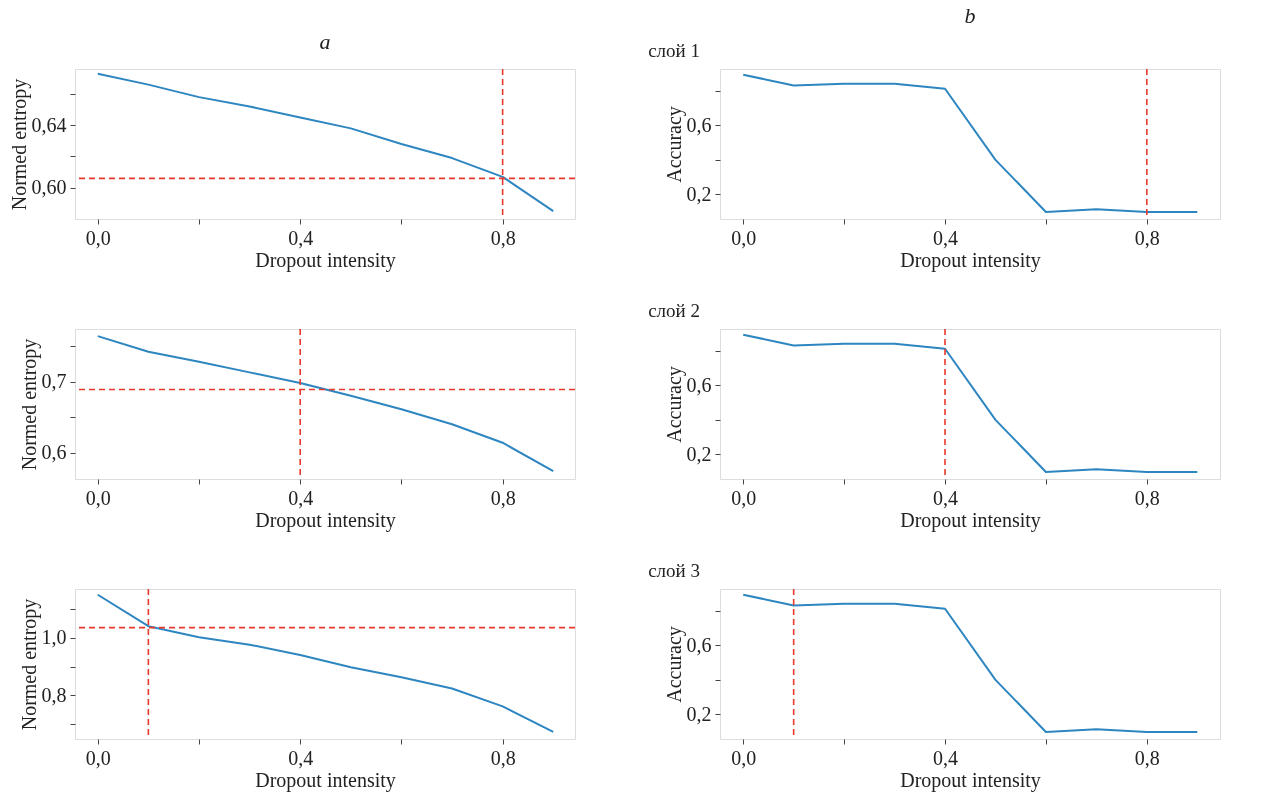  I want to click on y-tick-label: 1,0, so click(54, 637).